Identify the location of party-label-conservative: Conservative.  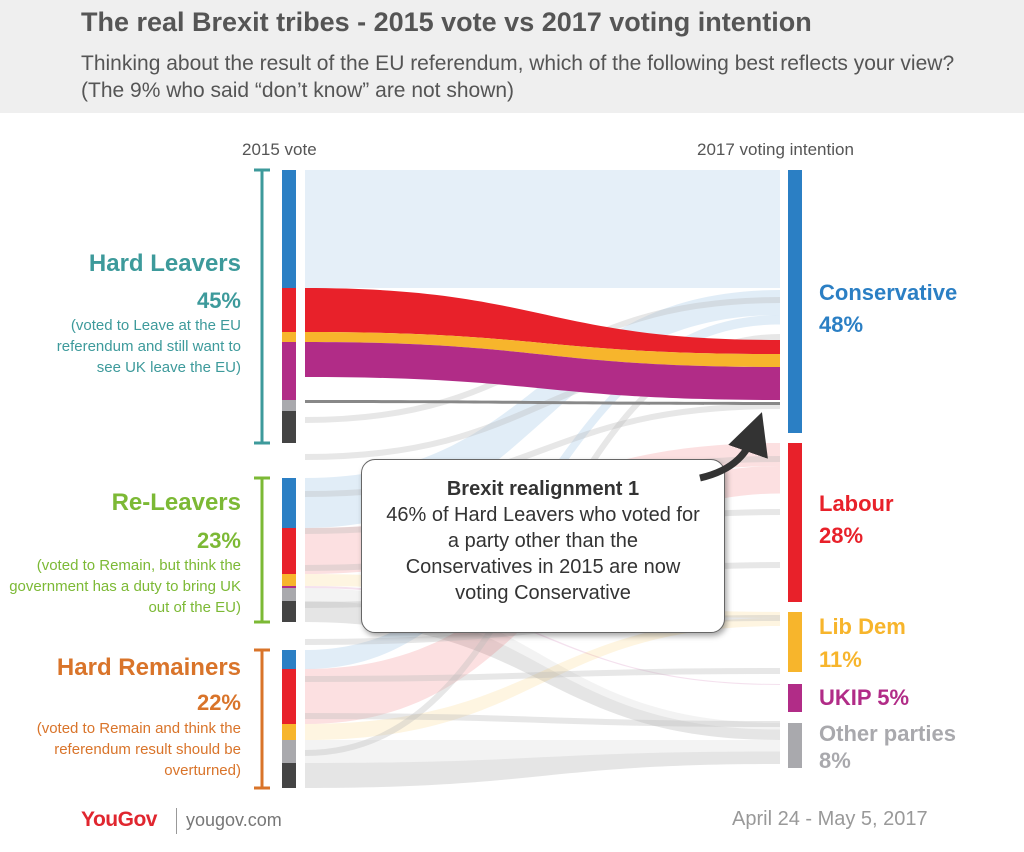
(888, 292).